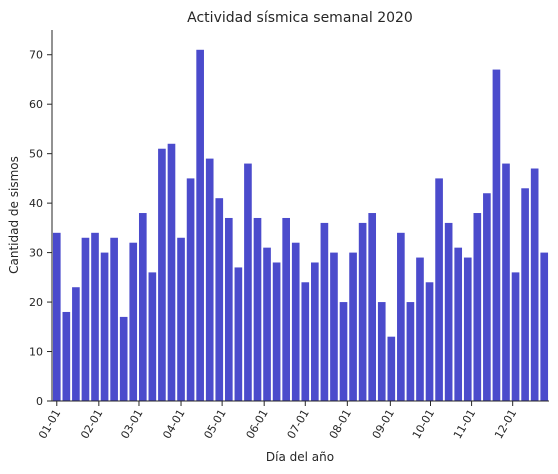 This screenshot has height=474, width=558. I want to click on y-axis-label: Cantidad de sismos, so click(14, 215).